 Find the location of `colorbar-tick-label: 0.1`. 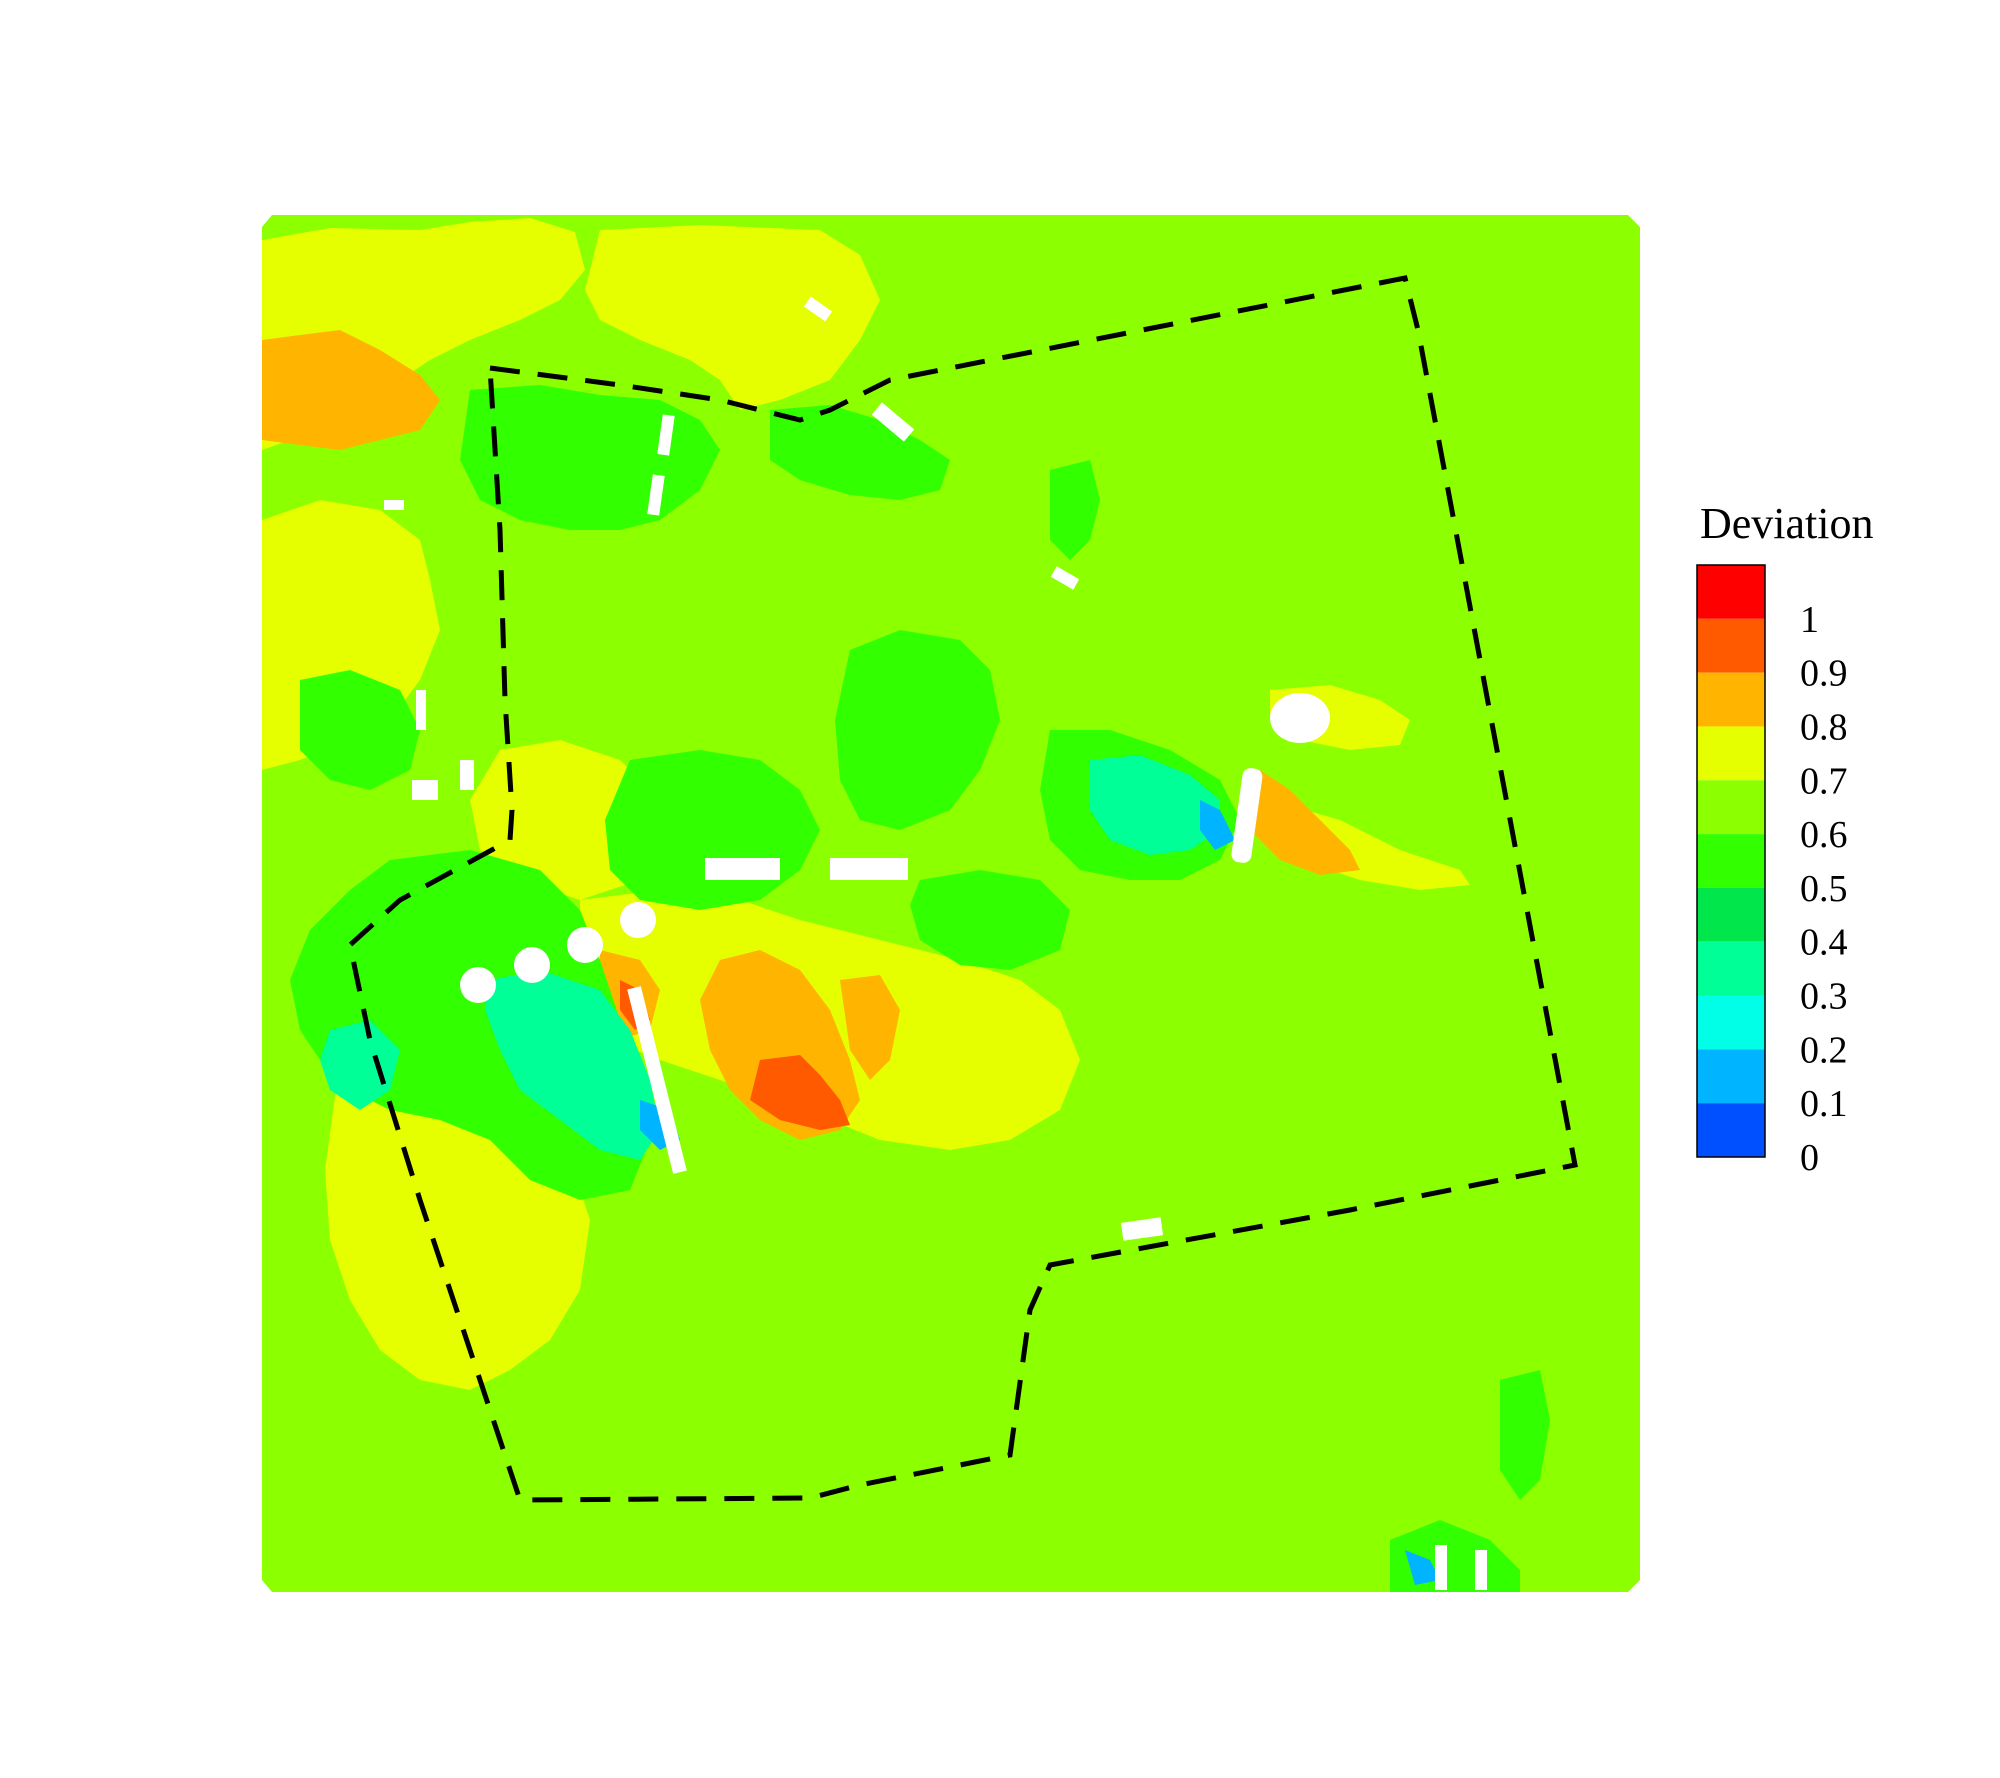

colorbar-tick-label: 0.1 is located at coordinates (1824, 1104).